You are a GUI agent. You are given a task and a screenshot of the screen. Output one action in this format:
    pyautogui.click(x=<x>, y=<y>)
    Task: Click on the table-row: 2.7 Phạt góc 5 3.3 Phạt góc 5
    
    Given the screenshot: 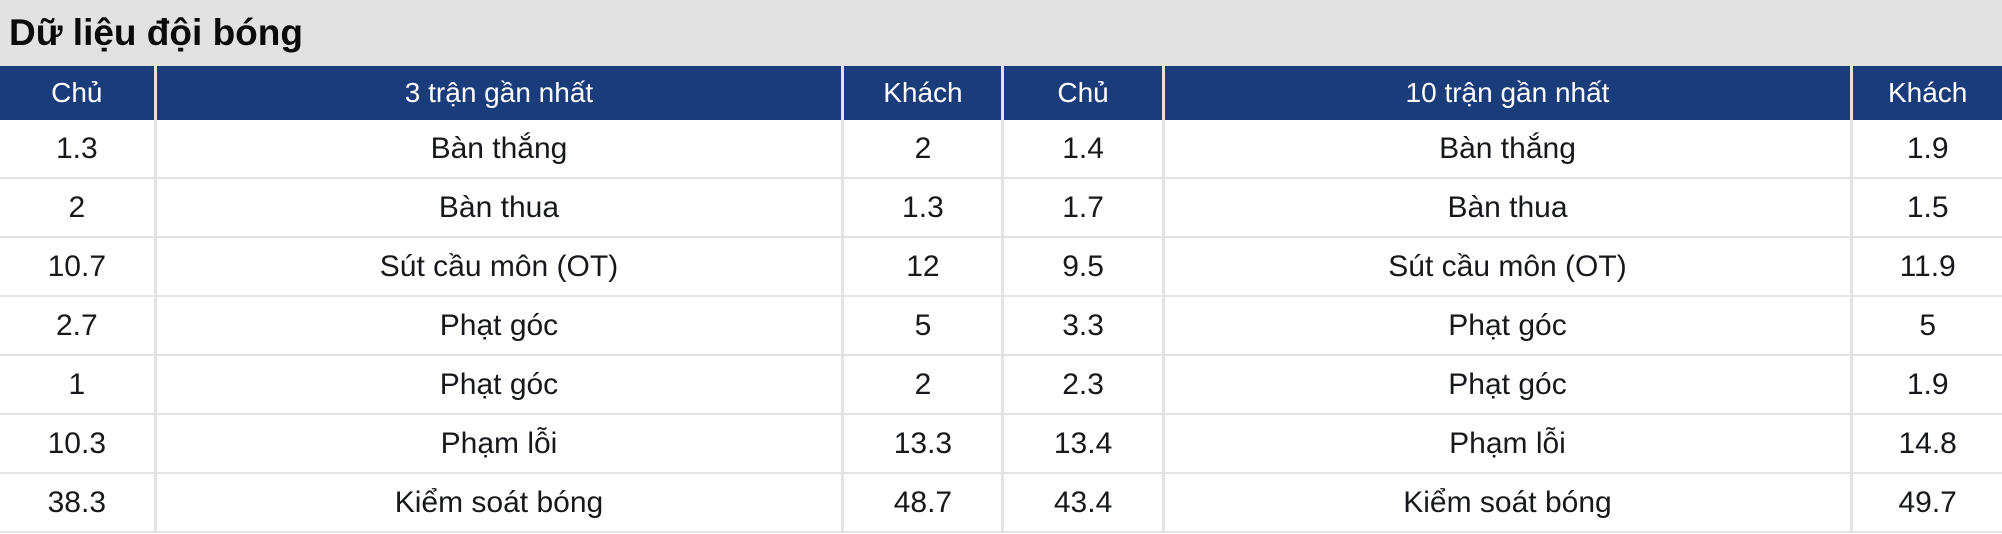 What is the action you would take?
    pyautogui.click(x=1001, y=326)
    